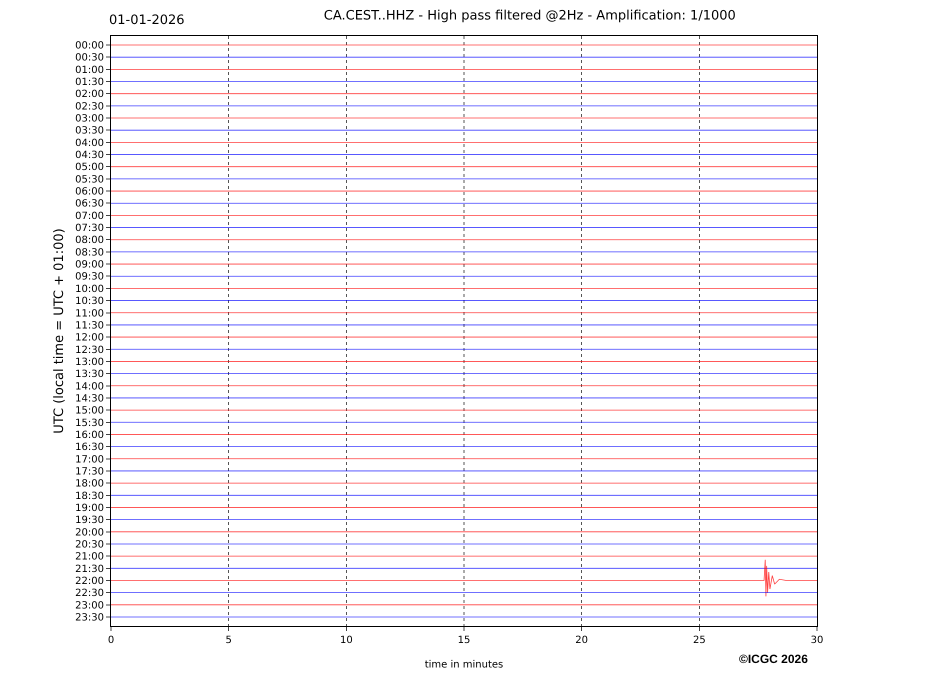 The width and height of the screenshot is (927, 696). Describe the element at coordinates (89, 180) in the screenshot. I see `y-tick-label: 05:30` at that location.